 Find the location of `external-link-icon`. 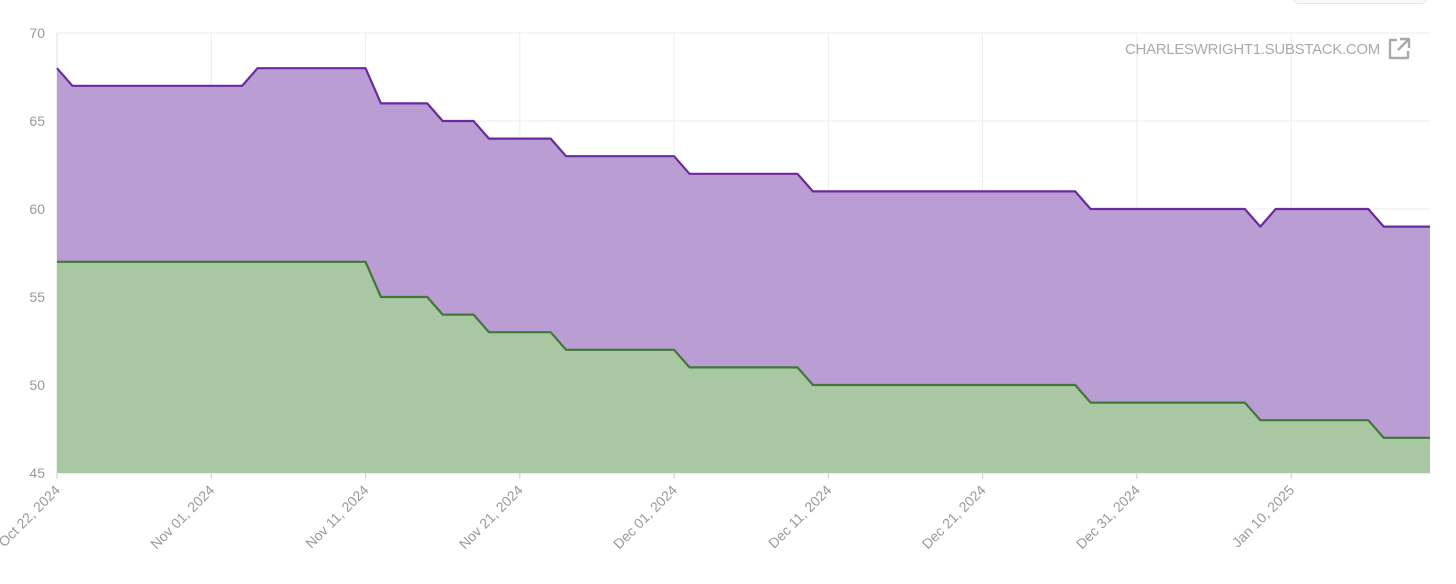

external-link-icon is located at coordinates (1399, 49).